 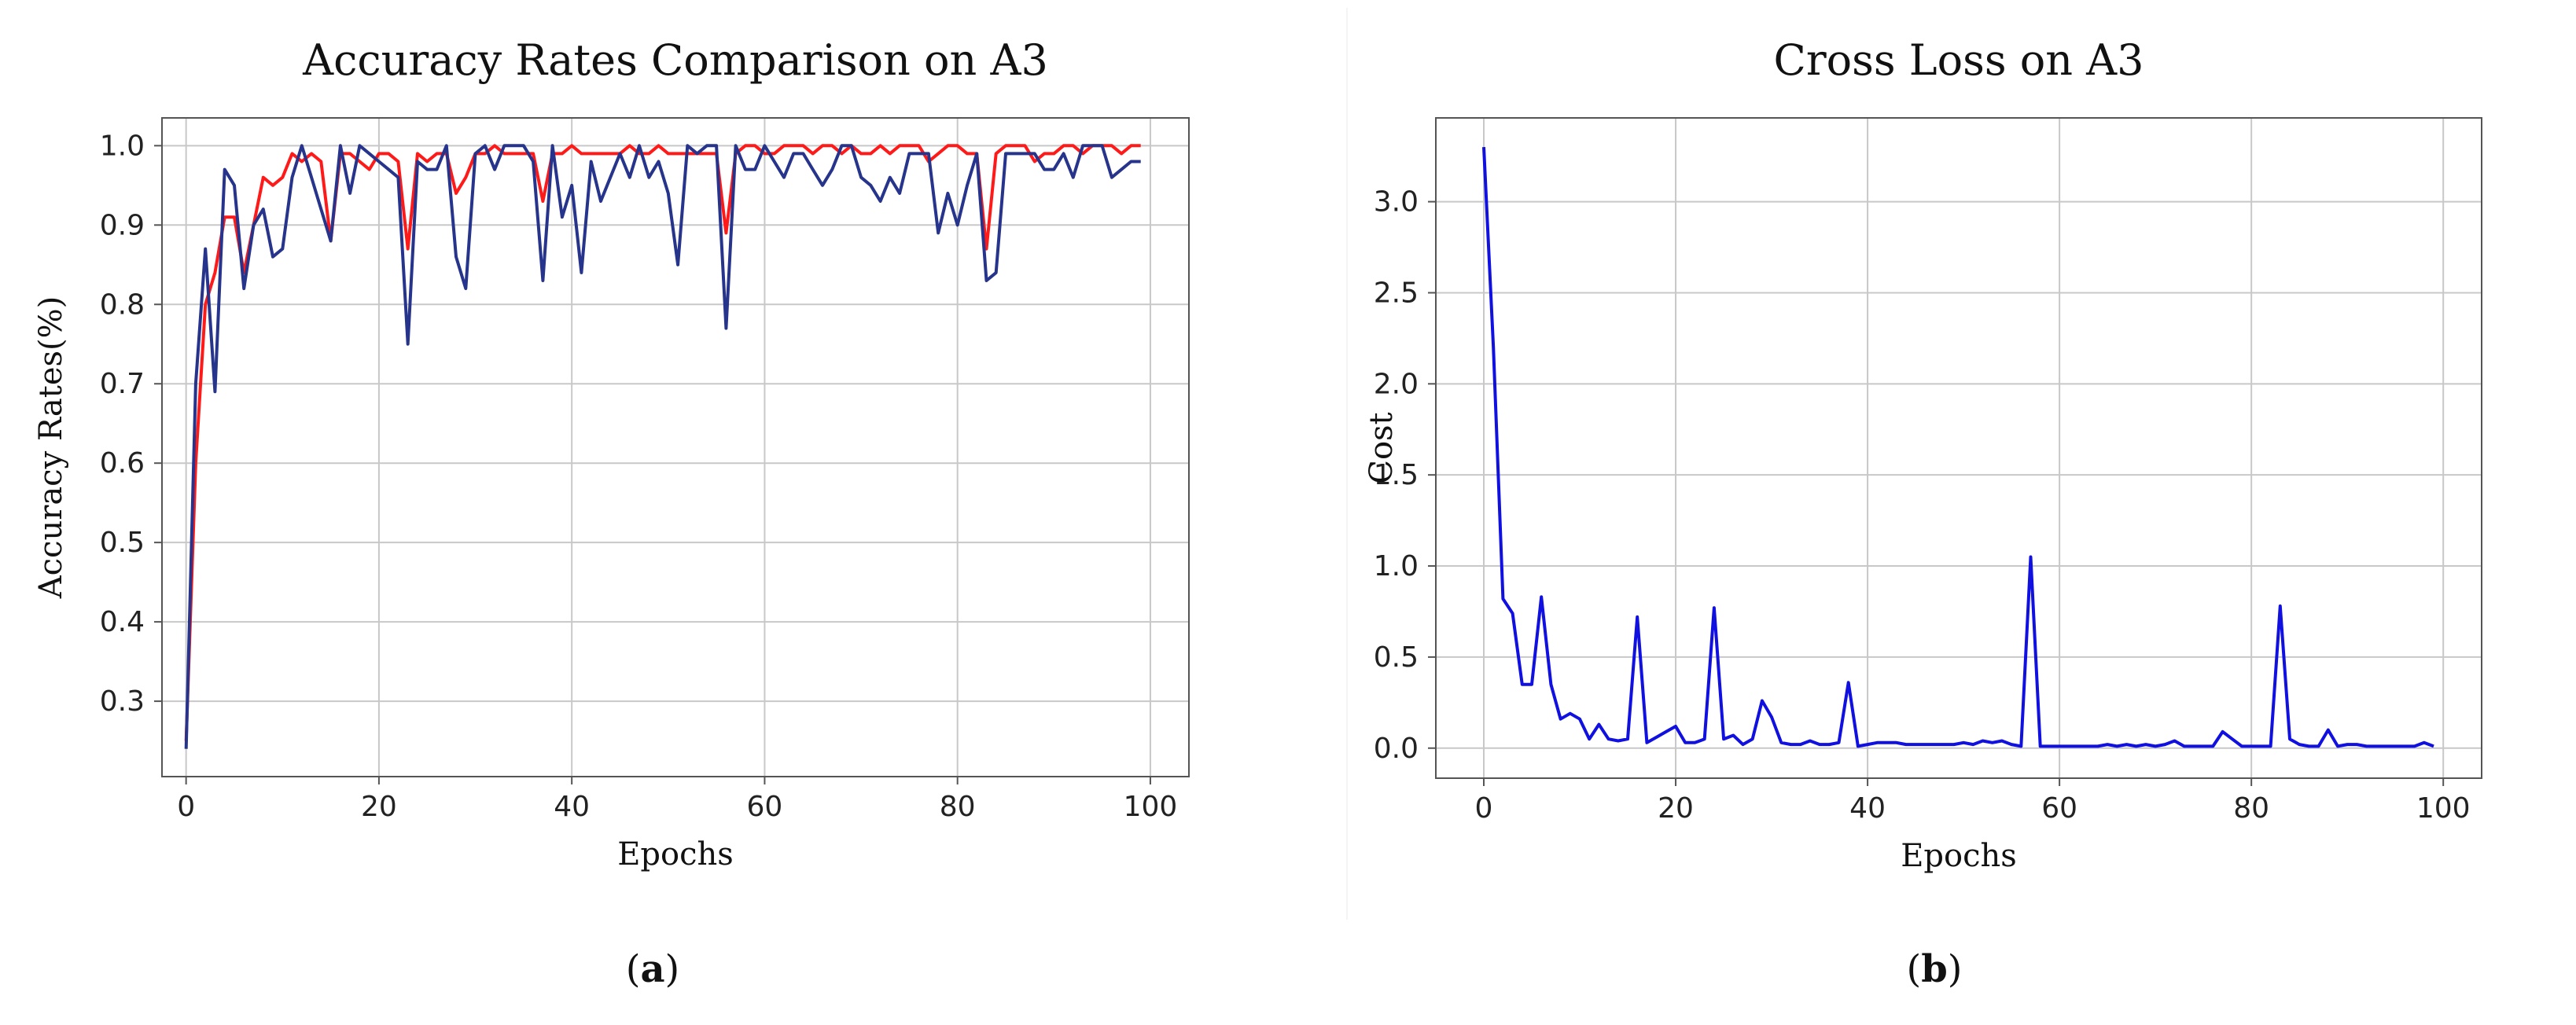 What do you see at coordinates (122, 622) in the screenshot?
I see `y-tick-label: 0.4` at bounding box center [122, 622].